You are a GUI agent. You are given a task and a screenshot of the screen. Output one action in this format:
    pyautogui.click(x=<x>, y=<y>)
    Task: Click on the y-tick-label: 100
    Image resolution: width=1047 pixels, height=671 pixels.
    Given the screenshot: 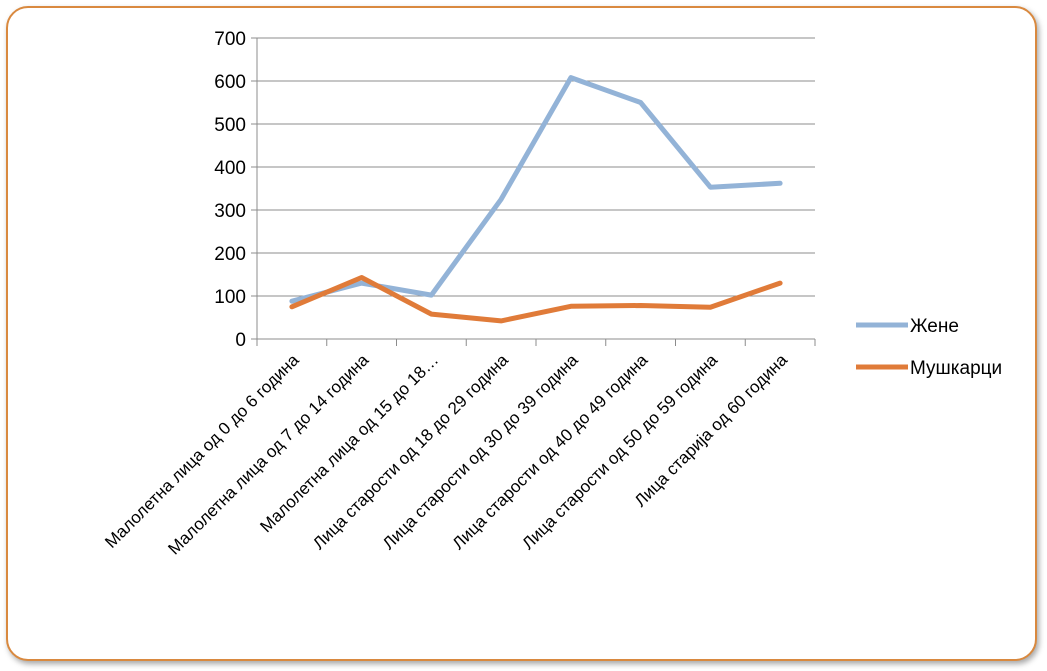 What is the action you would take?
    pyautogui.click(x=230, y=297)
    